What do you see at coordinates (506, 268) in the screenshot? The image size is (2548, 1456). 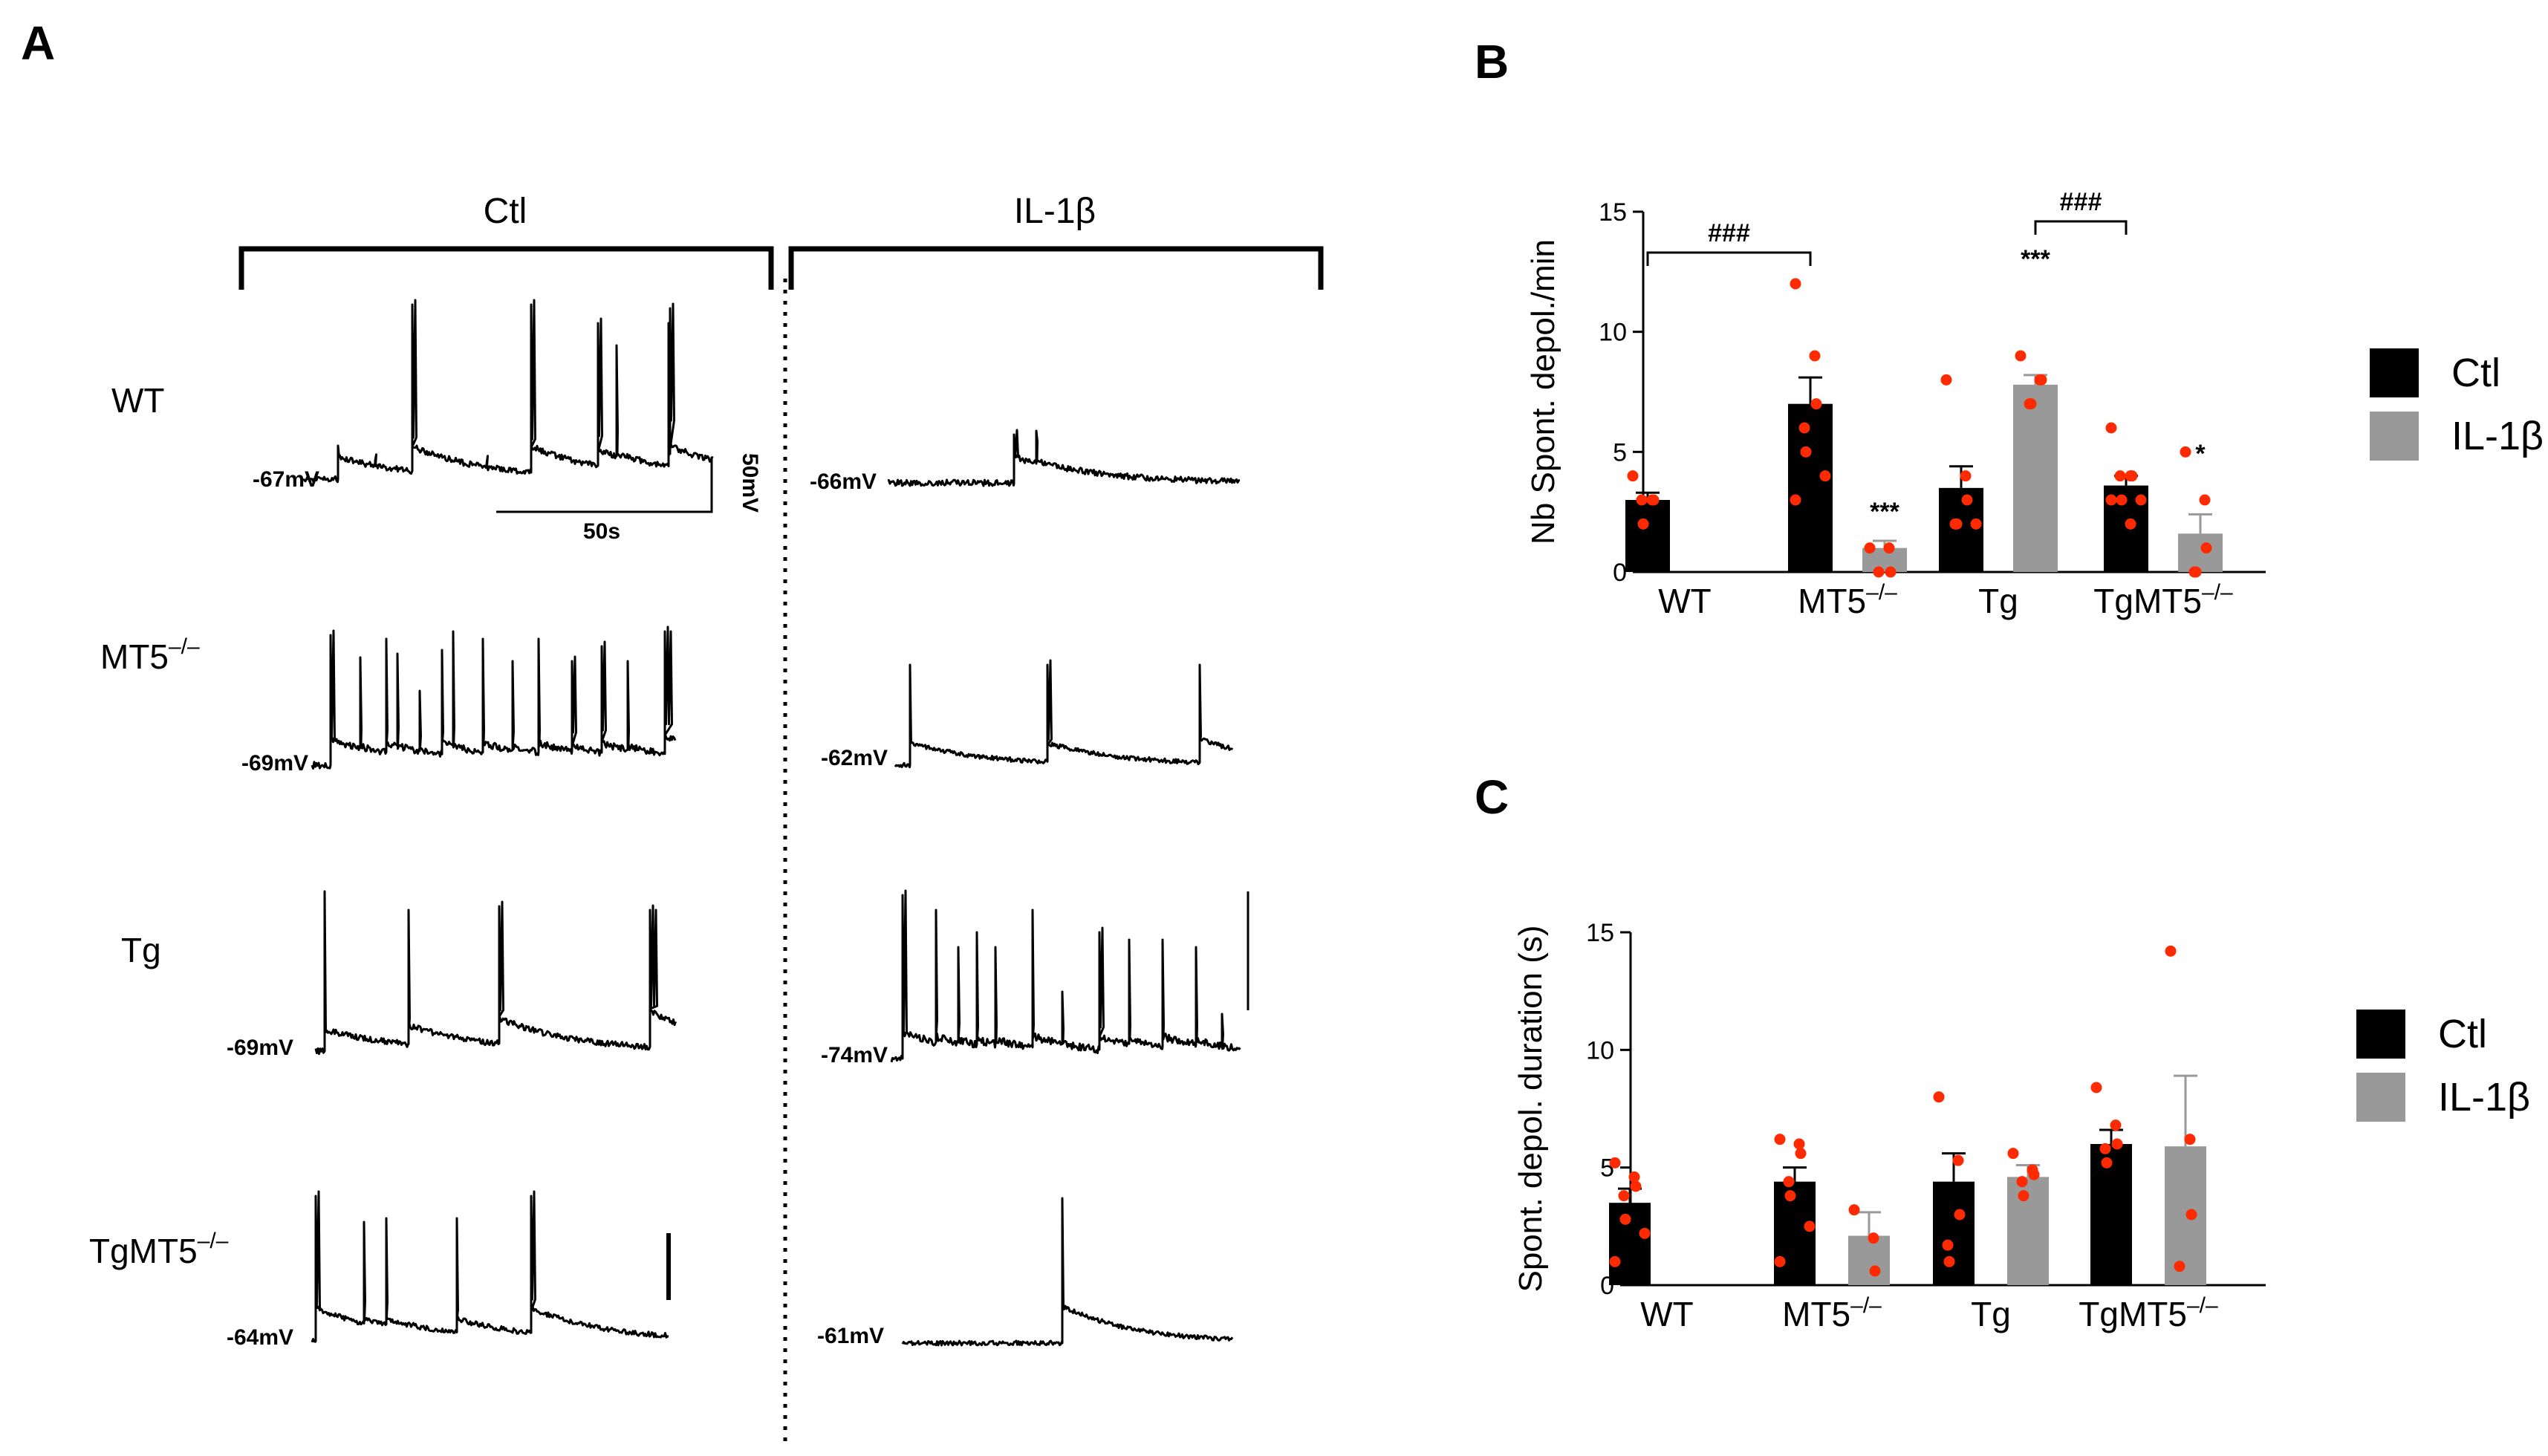 I see `ctl-bracket` at bounding box center [506, 268].